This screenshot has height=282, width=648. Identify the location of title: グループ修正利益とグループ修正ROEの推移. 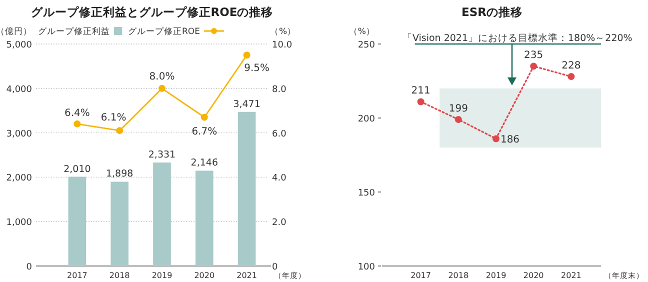
(152, 12).